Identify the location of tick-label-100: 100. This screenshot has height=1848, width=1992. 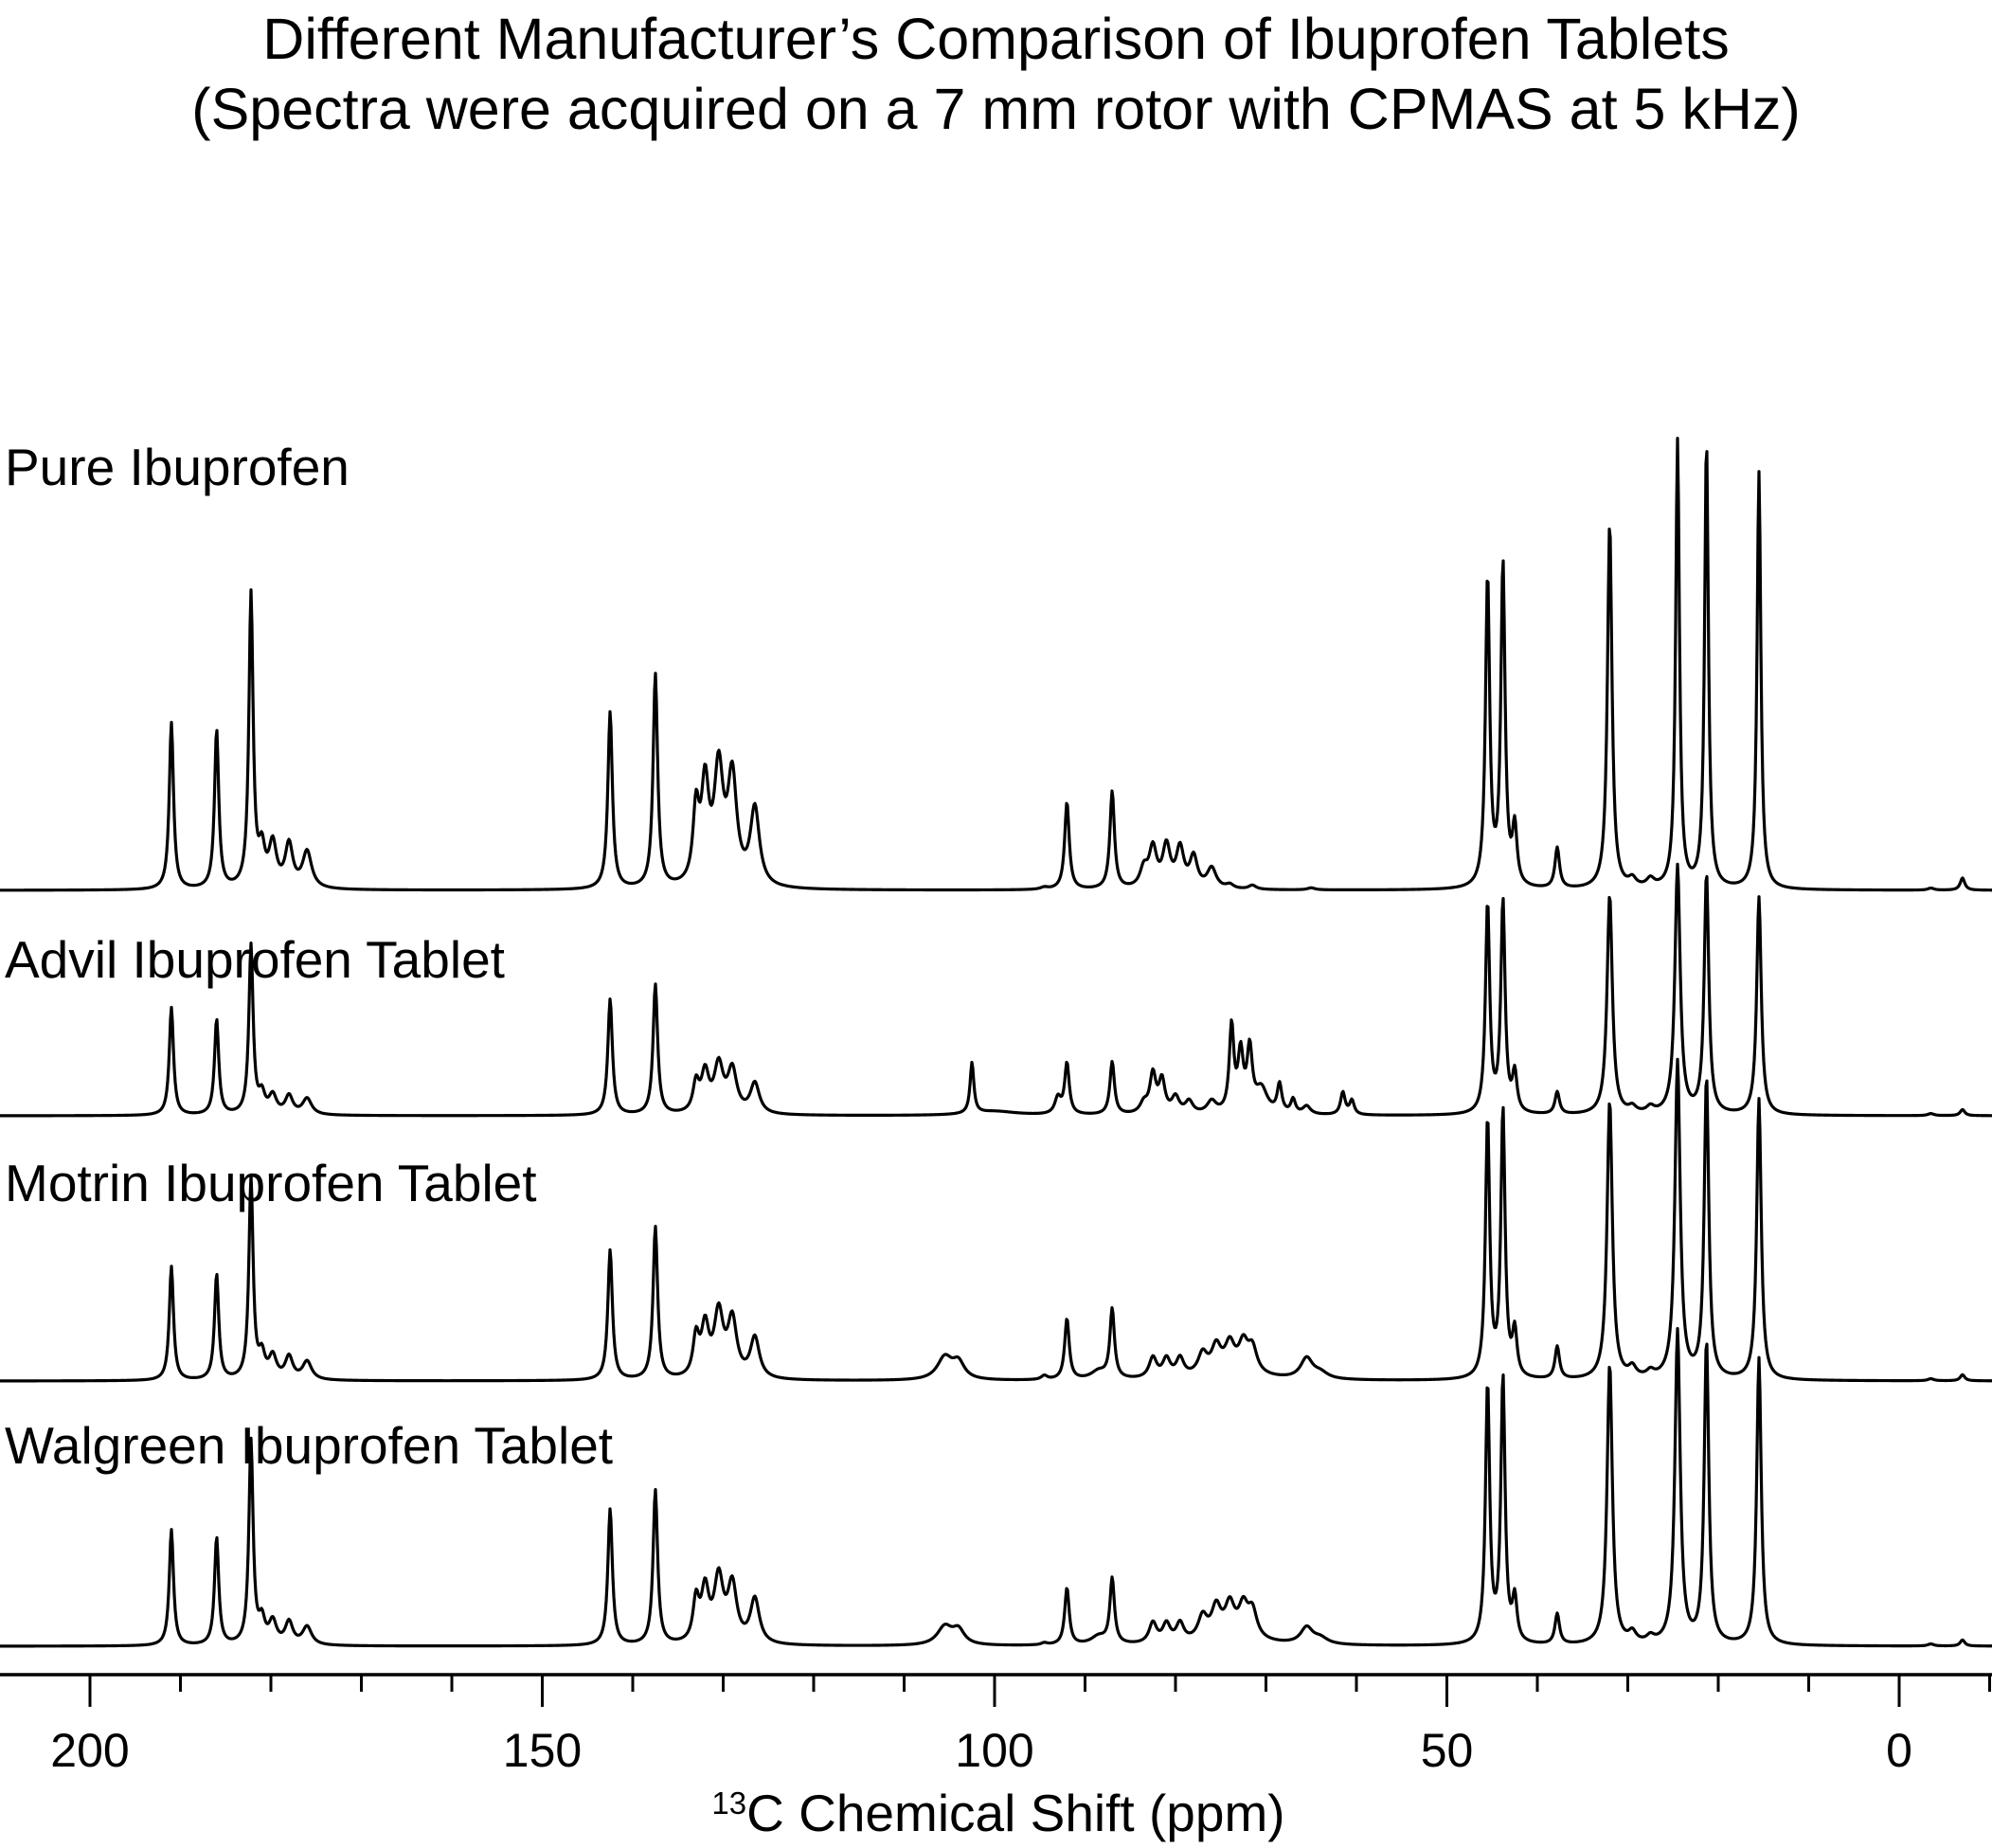
(994, 1750).